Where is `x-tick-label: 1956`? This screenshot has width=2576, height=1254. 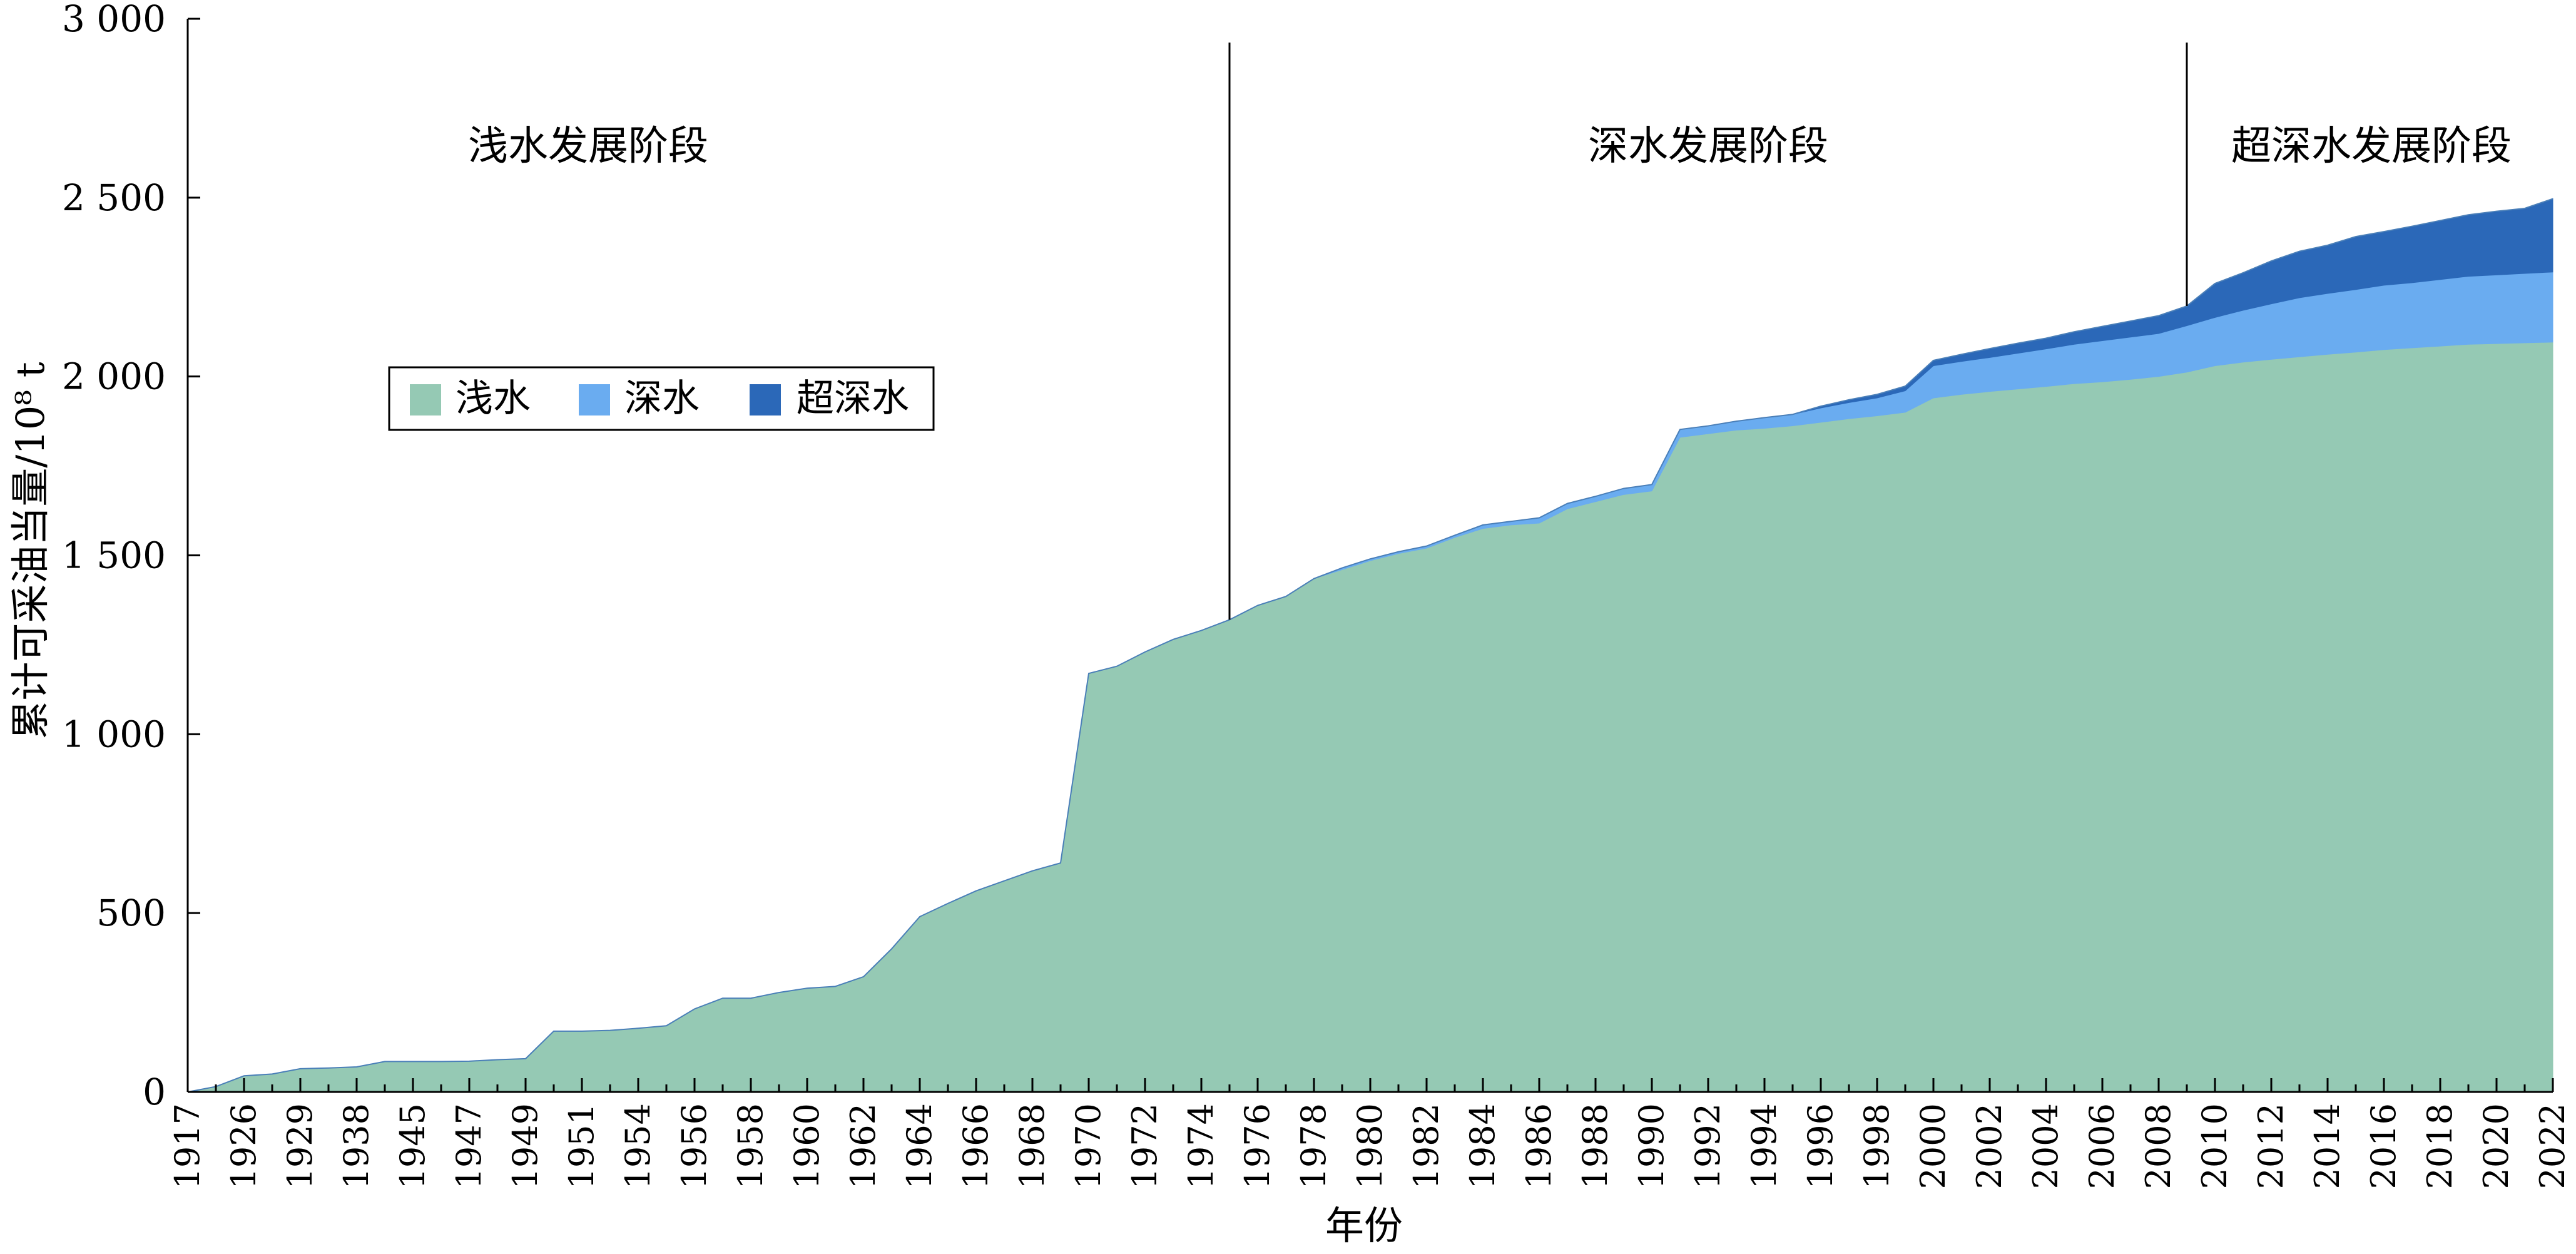
x-tick-label: 1956 is located at coordinates (695, 1146).